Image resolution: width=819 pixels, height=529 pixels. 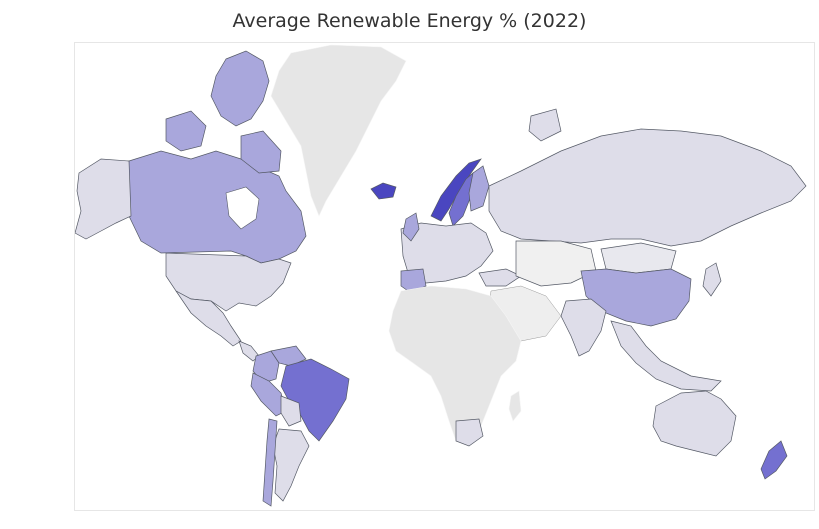 What do you see at coordinates (270, 462) in the screenshot?
I see `region-chile` at bounding box center [270, 462].